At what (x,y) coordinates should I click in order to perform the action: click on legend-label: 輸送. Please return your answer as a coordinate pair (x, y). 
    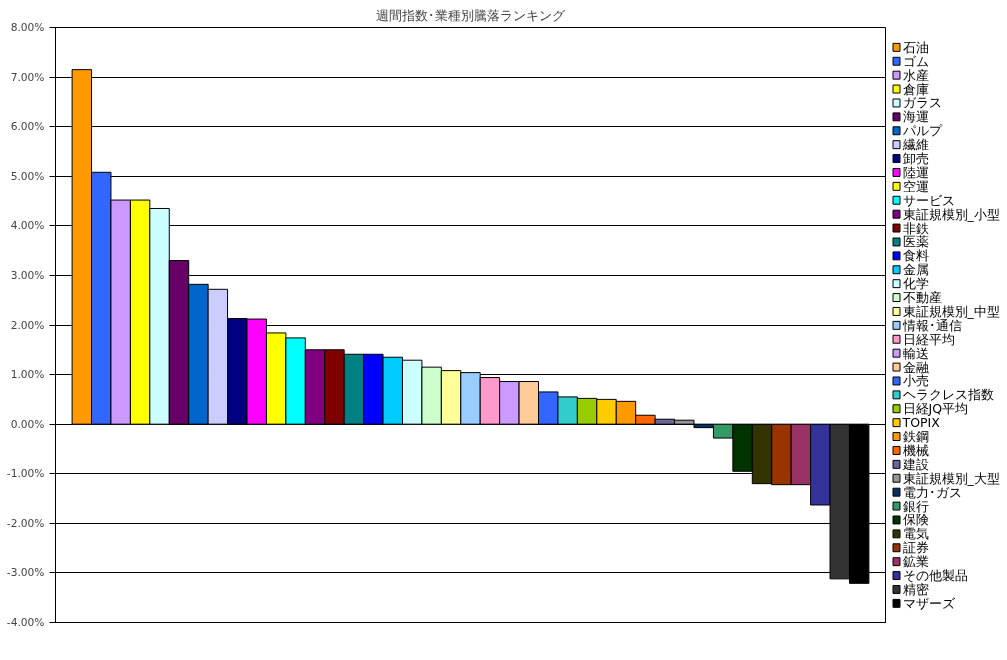
    Looking at the image, I should click on (915, 353).